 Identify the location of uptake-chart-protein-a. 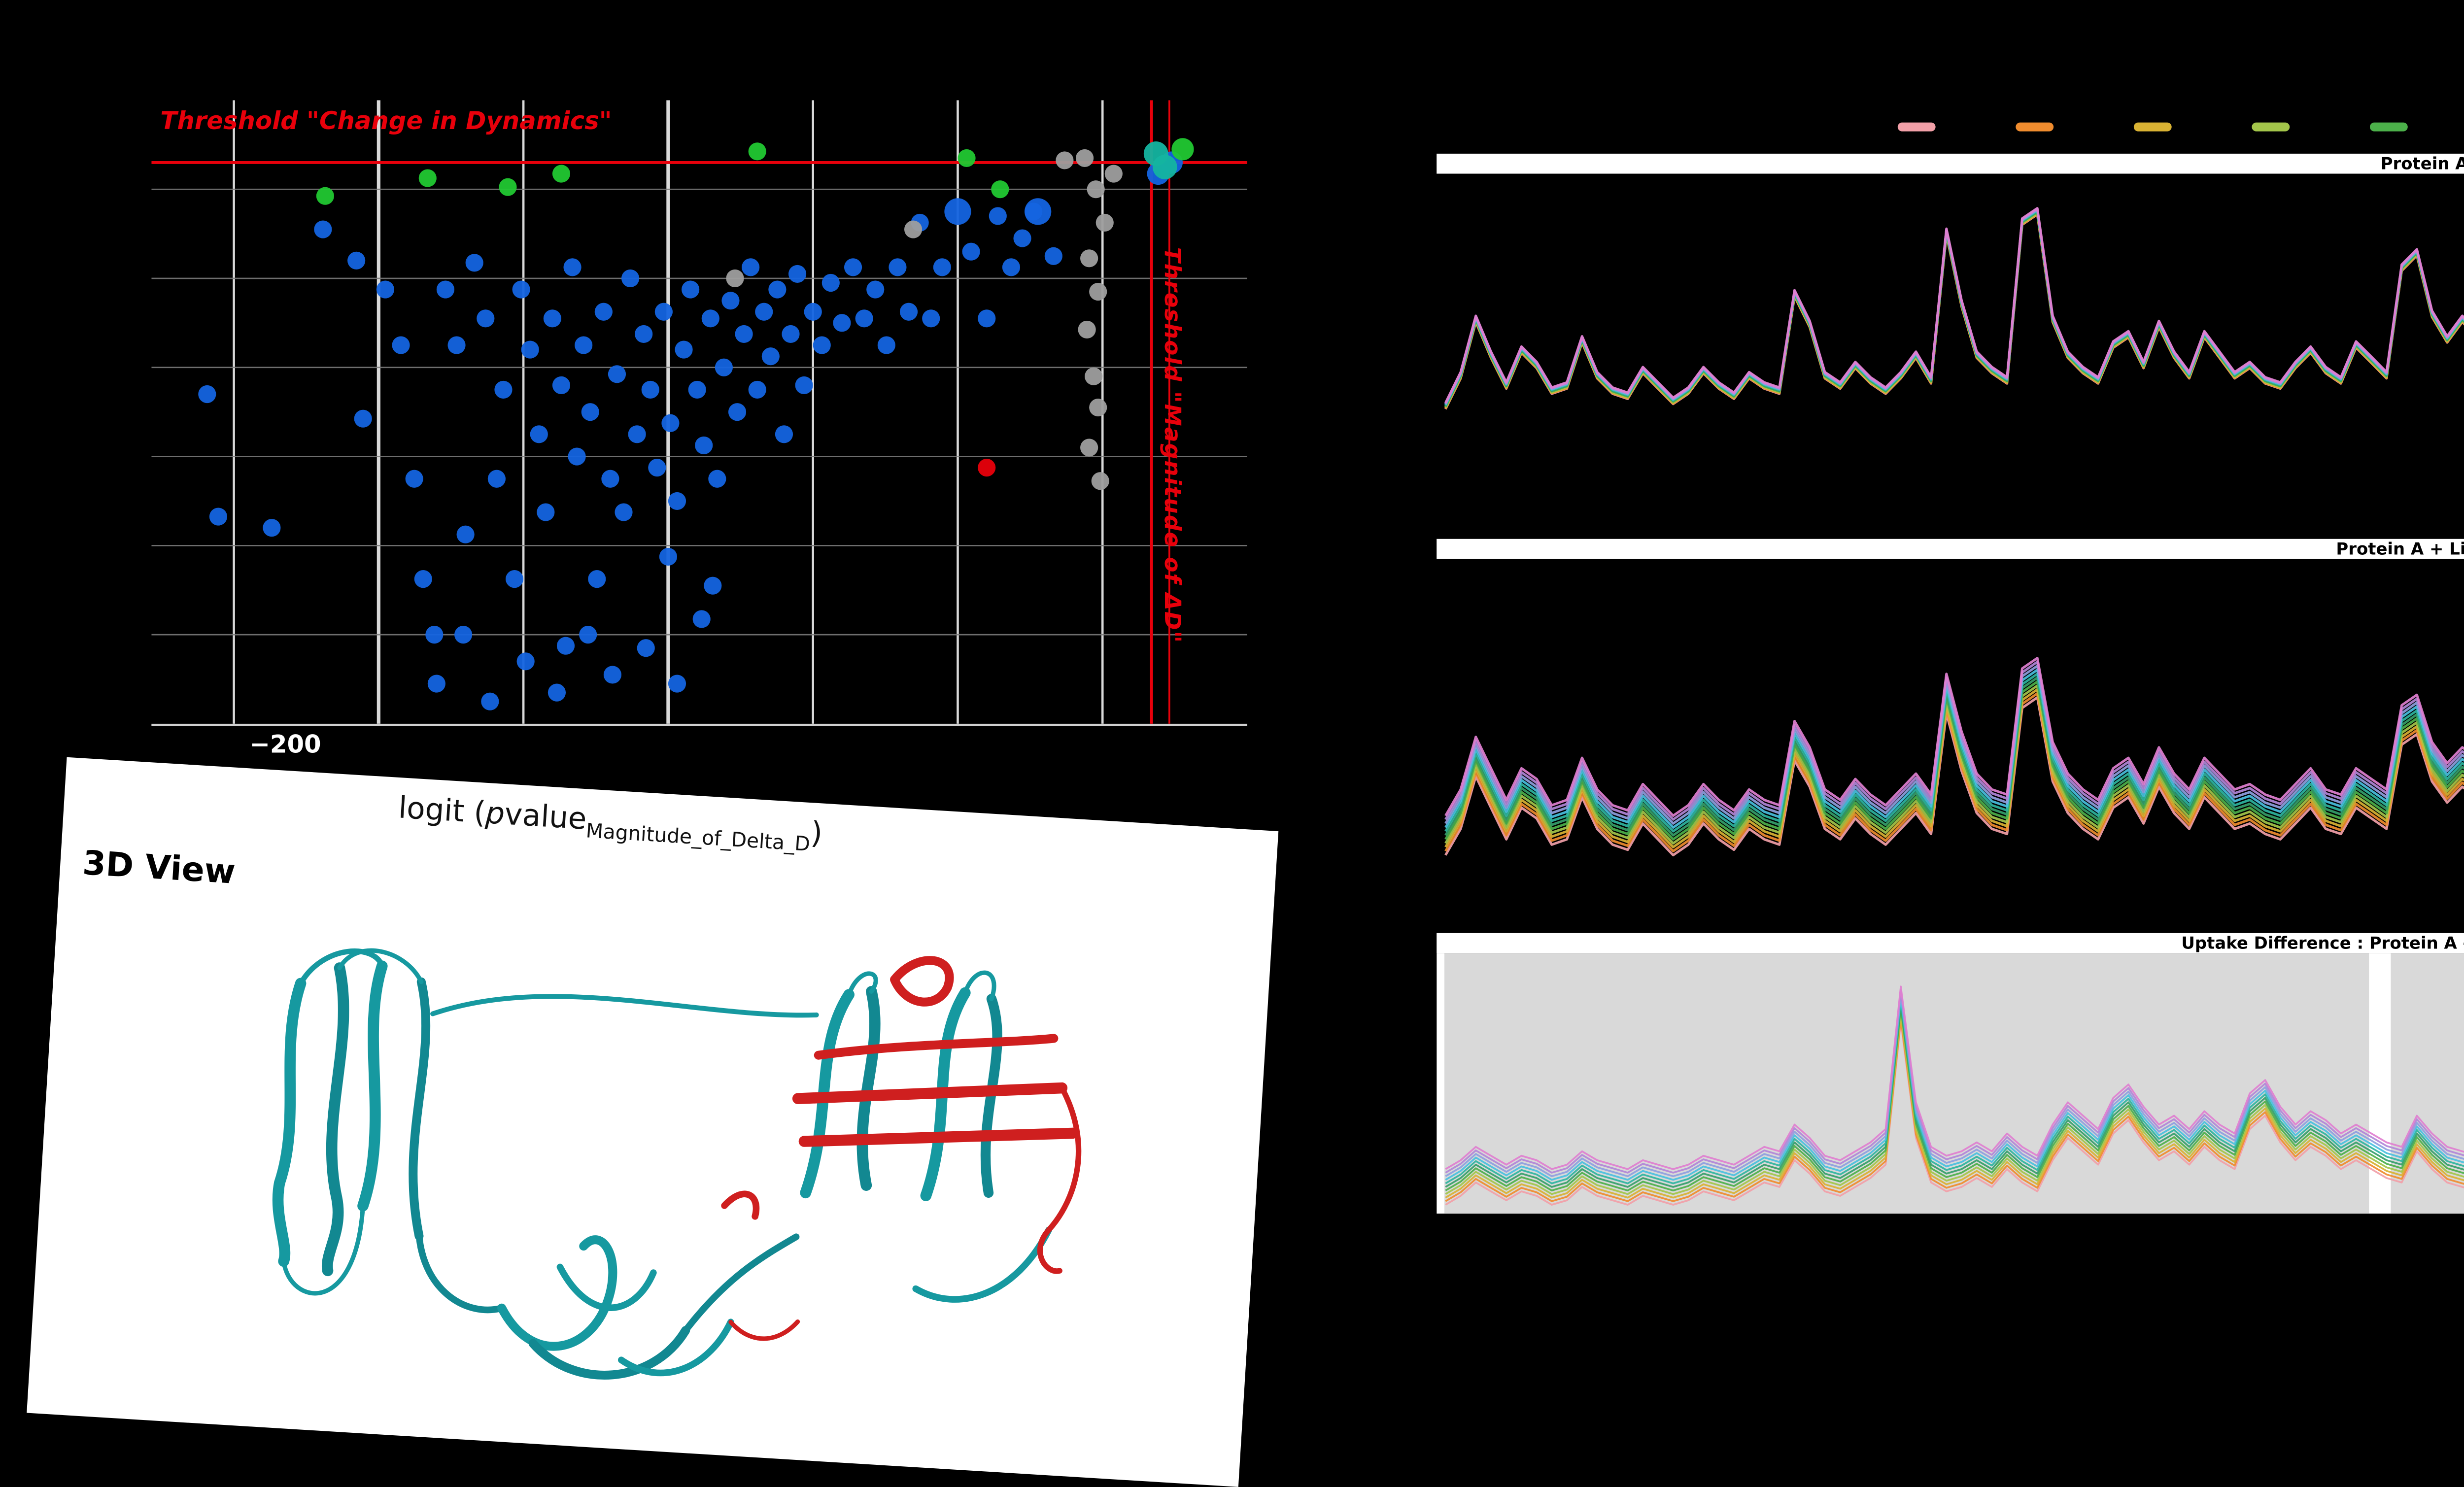
(1950, 351).